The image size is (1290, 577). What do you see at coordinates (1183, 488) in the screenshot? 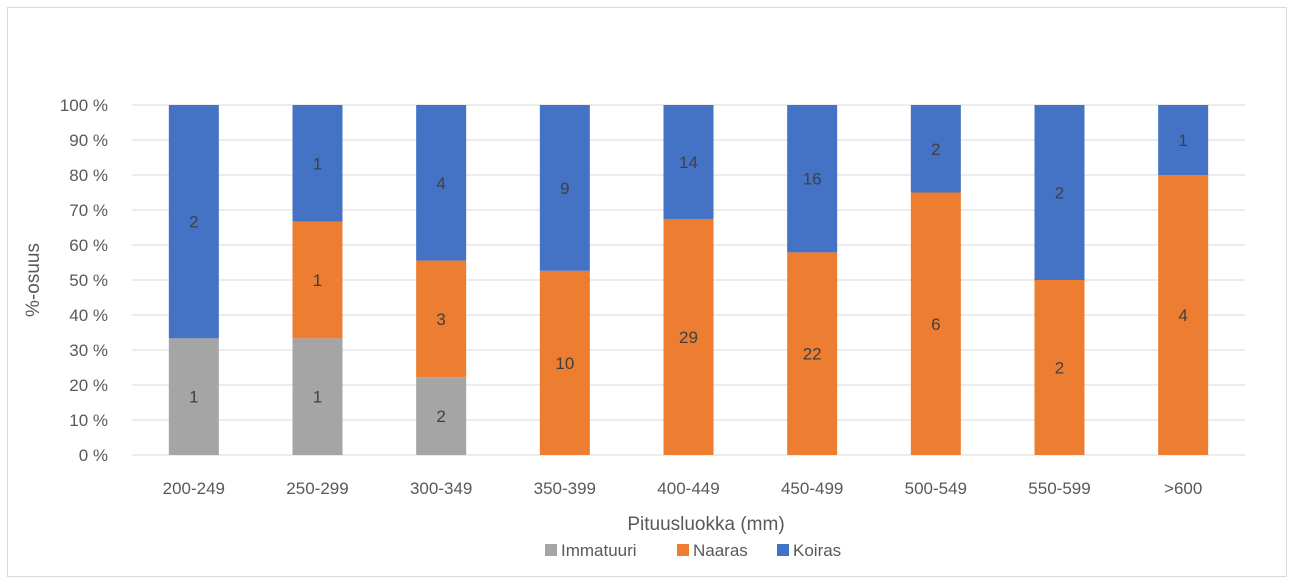
I see `x-tick-label: >600` at bounding box center [1183, 488].